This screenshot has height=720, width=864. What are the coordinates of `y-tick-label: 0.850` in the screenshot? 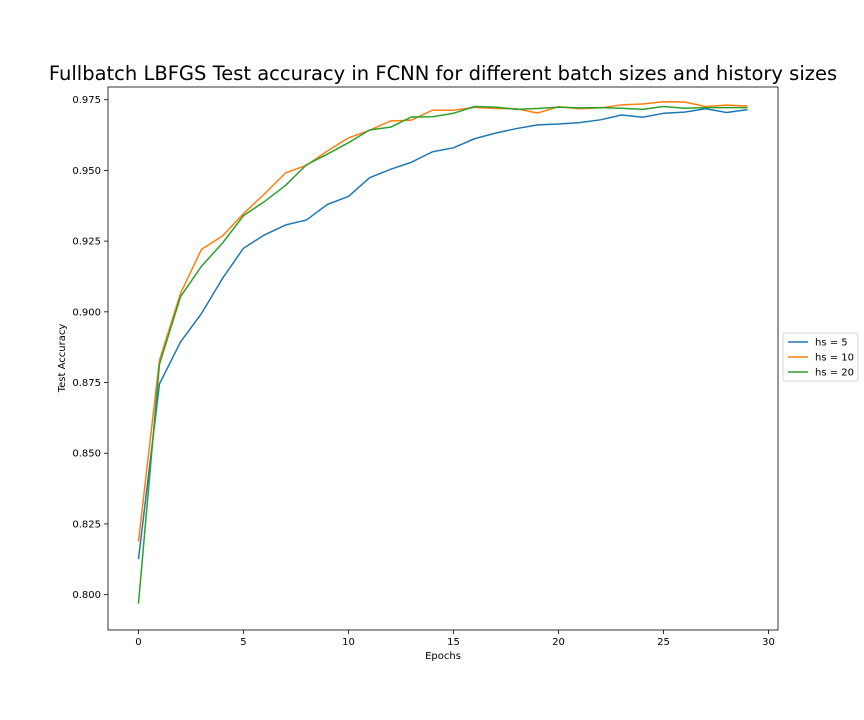 It's located at (86, 454).